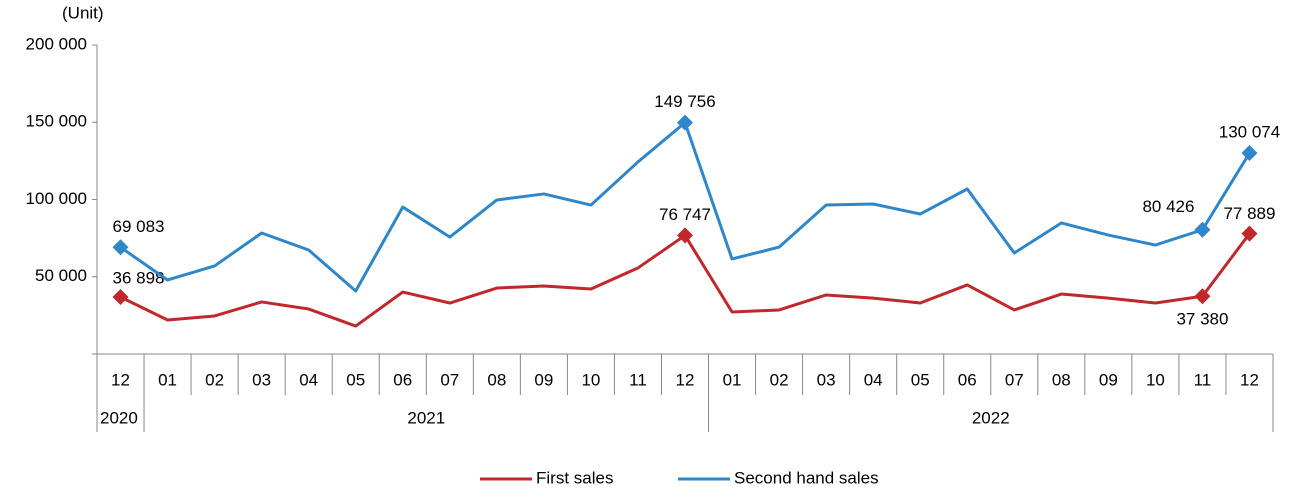 This screenshot has width=1310, height=500. Describe the element at coordinates (684, 101) in the screenshot. I see `data-label: 149 756` at that location.